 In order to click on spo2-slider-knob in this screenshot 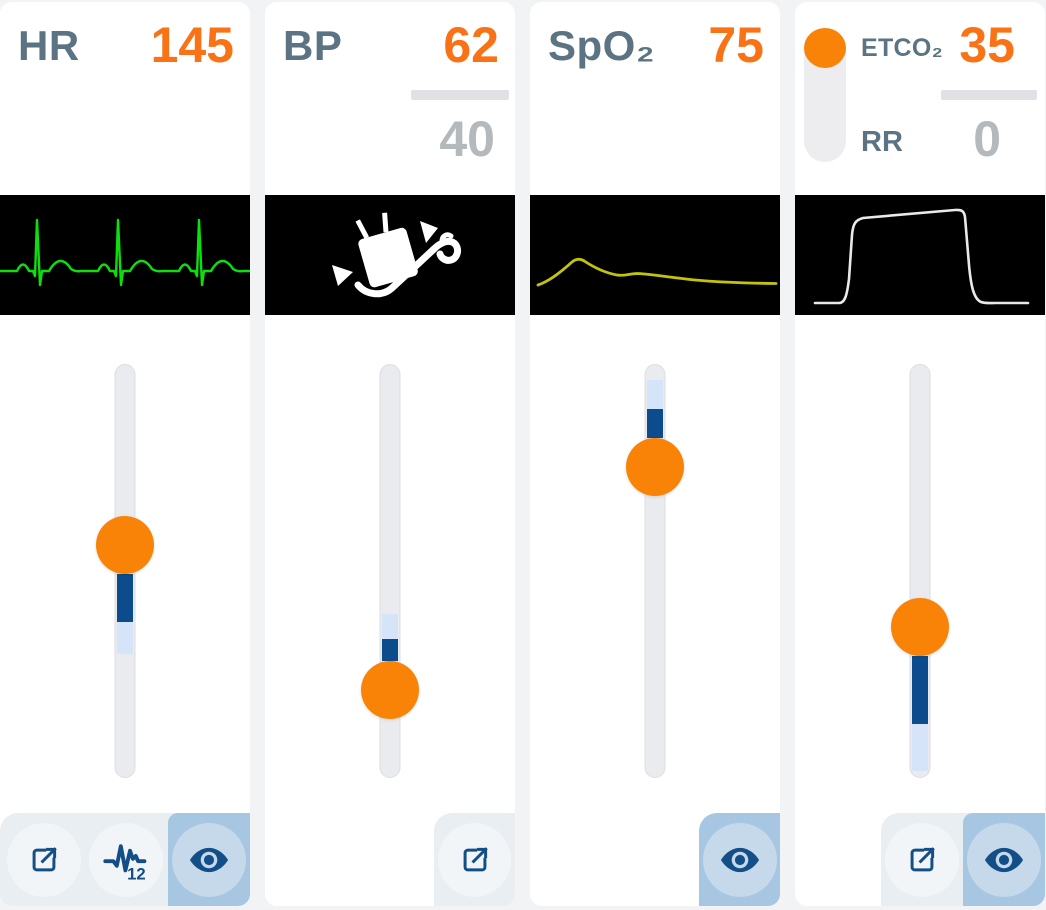, I will do `click(655, 467)`.